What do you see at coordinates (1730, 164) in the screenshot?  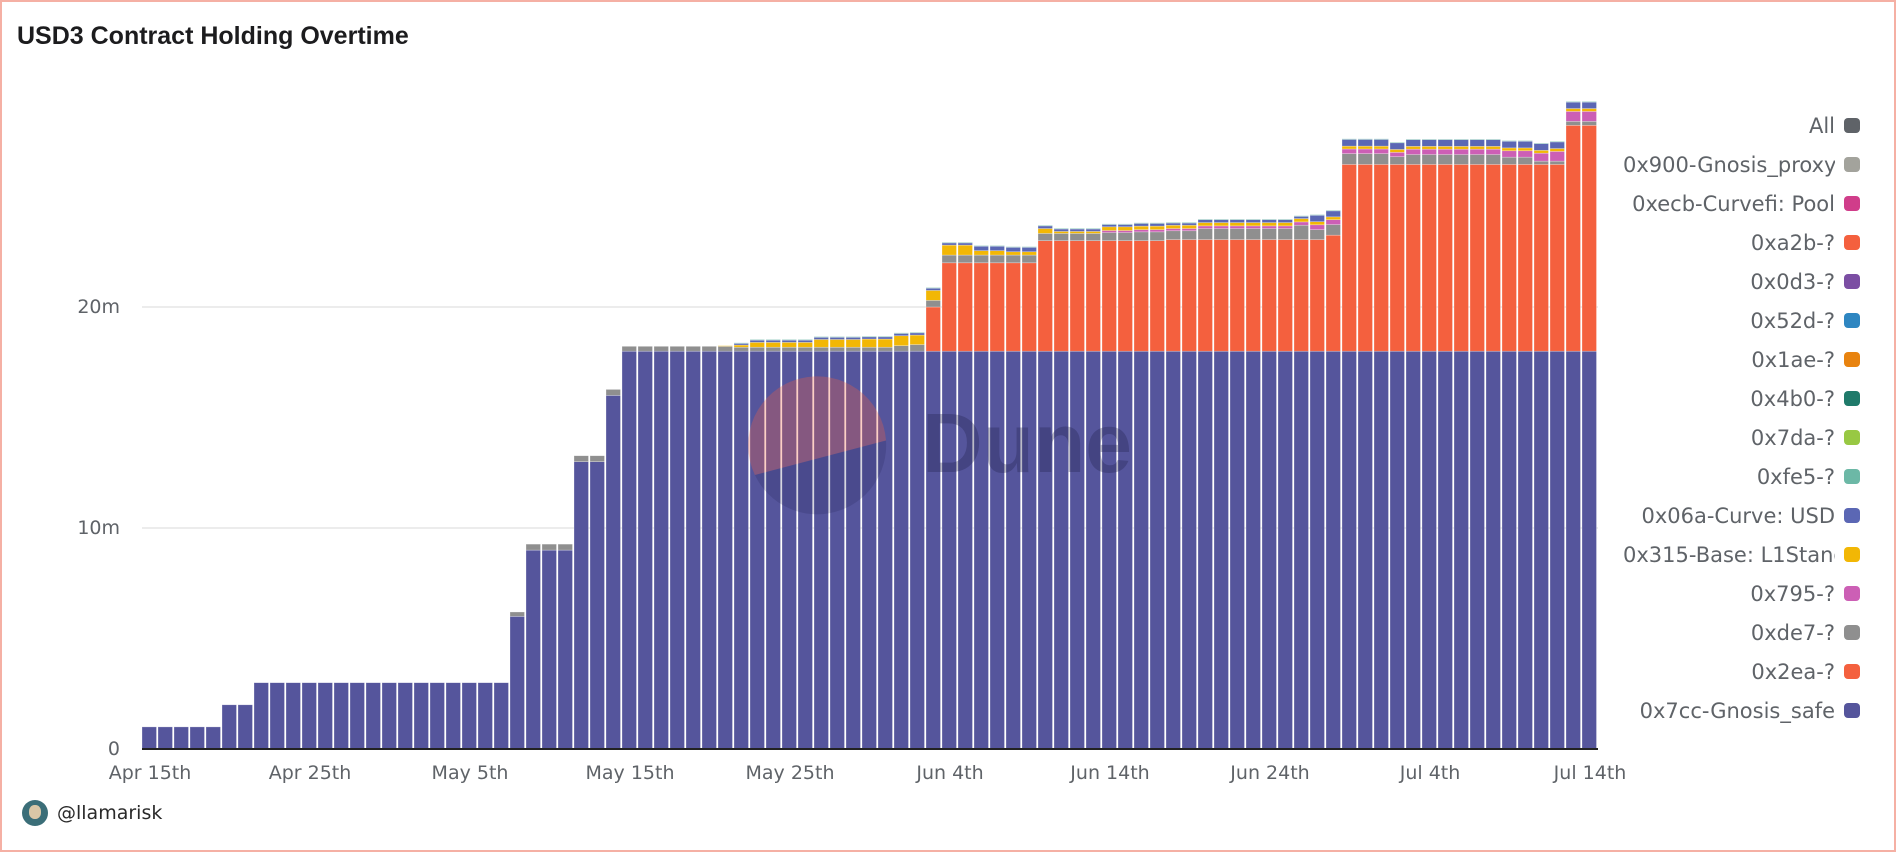 I see `legend-item: 0x900-Gnosis_proxy` at bounding box center [1730, 164].